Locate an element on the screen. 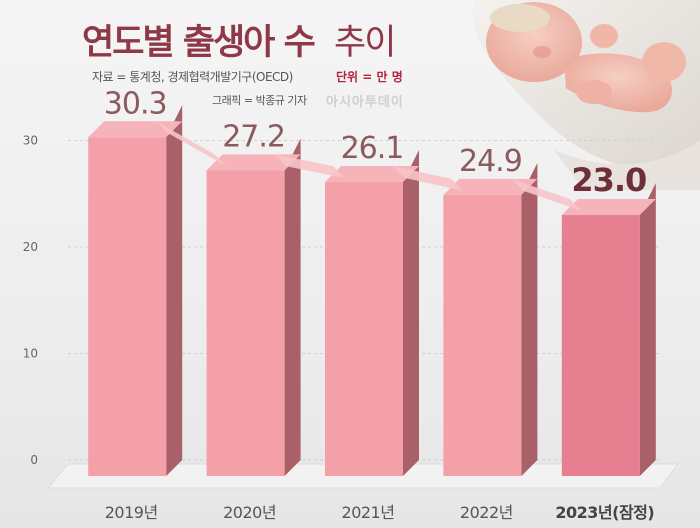 The height and width of the screenshot is (528, 700). x-tick-label: 2020년 is located at coordinates (249, 512).